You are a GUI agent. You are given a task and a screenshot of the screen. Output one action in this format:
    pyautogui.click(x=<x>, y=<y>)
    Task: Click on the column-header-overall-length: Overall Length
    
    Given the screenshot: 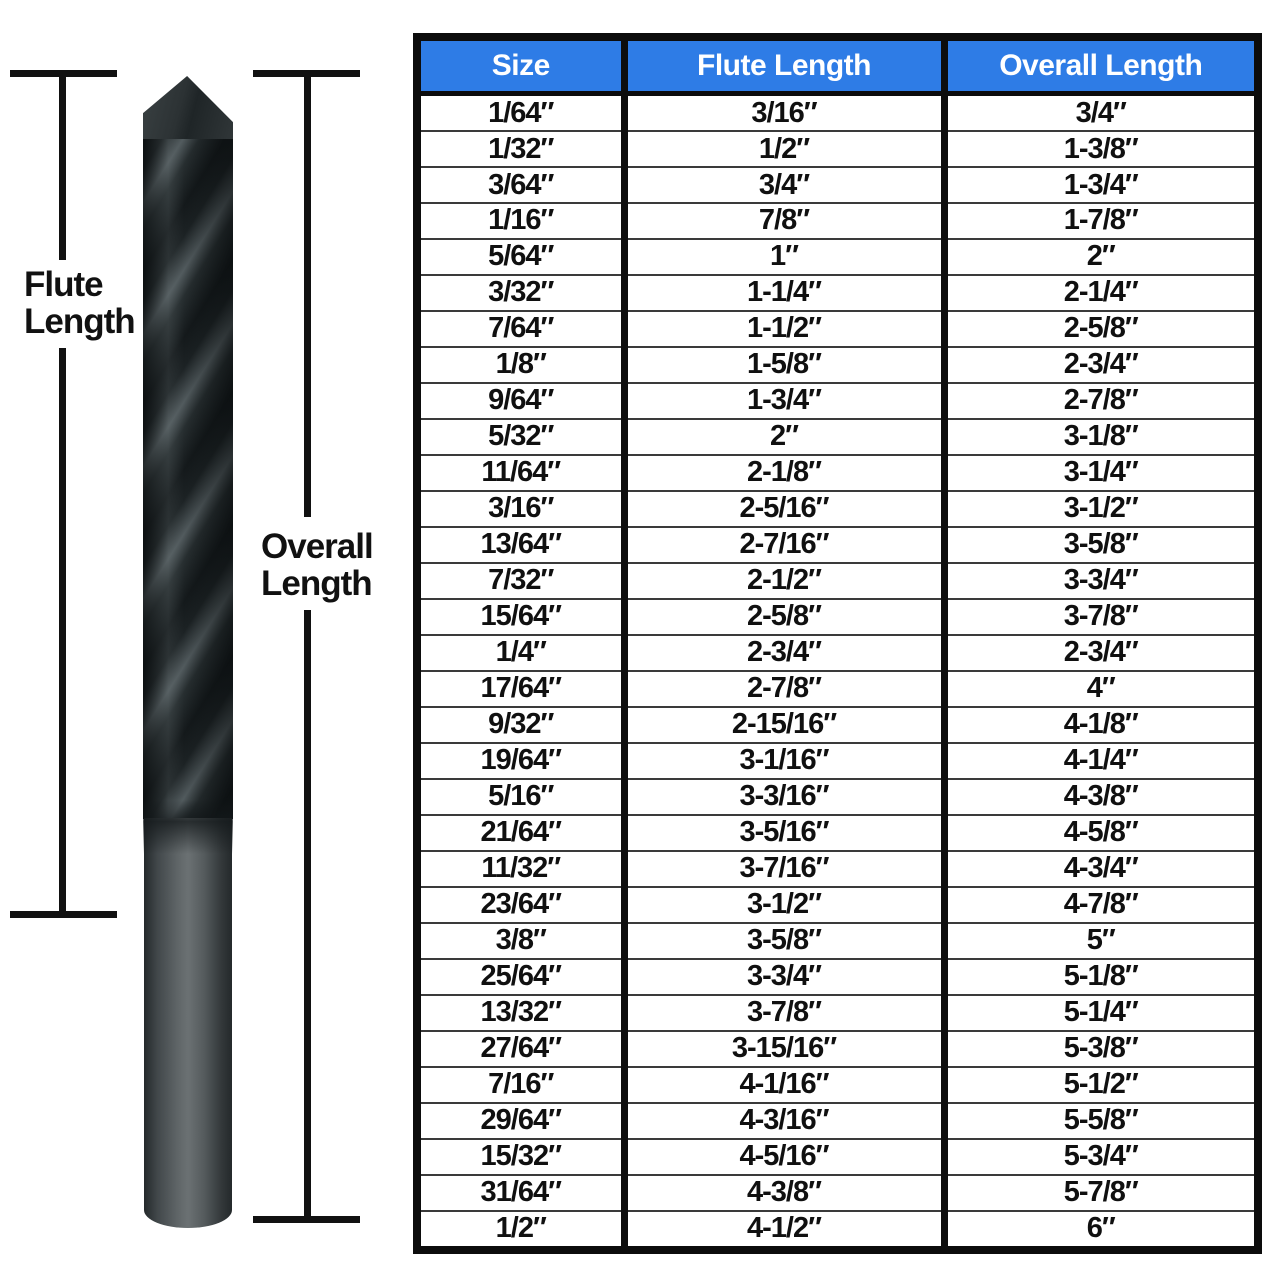 What is the action you would take?
    pyautogui.click(x=1099, y=66)
    